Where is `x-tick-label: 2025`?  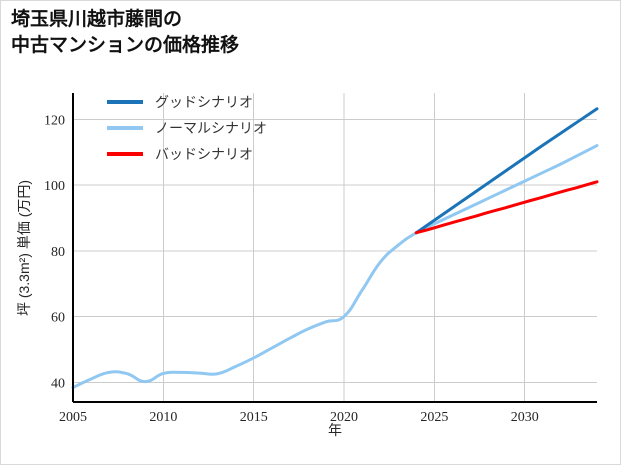 x-tick-label: 2025 is located at coordinates (434, 417).